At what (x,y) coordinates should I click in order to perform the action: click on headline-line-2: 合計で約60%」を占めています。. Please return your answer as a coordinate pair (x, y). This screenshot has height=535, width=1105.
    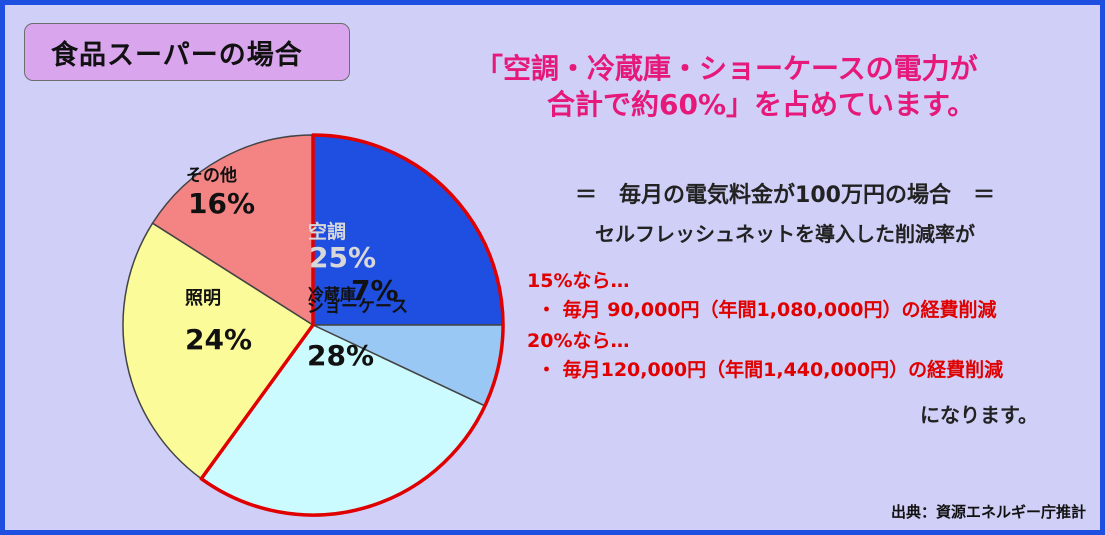
    Looking at the image, I should click on (761, 104).